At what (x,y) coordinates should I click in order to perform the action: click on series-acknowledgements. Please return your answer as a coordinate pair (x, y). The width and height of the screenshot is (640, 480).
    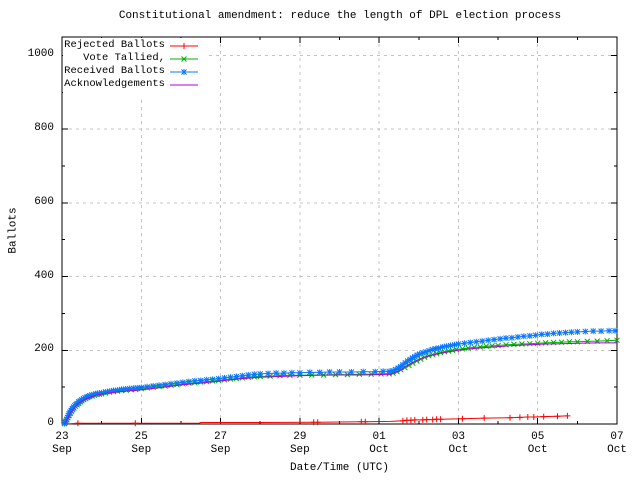
    Looking at the image, I should click on (340, 383).